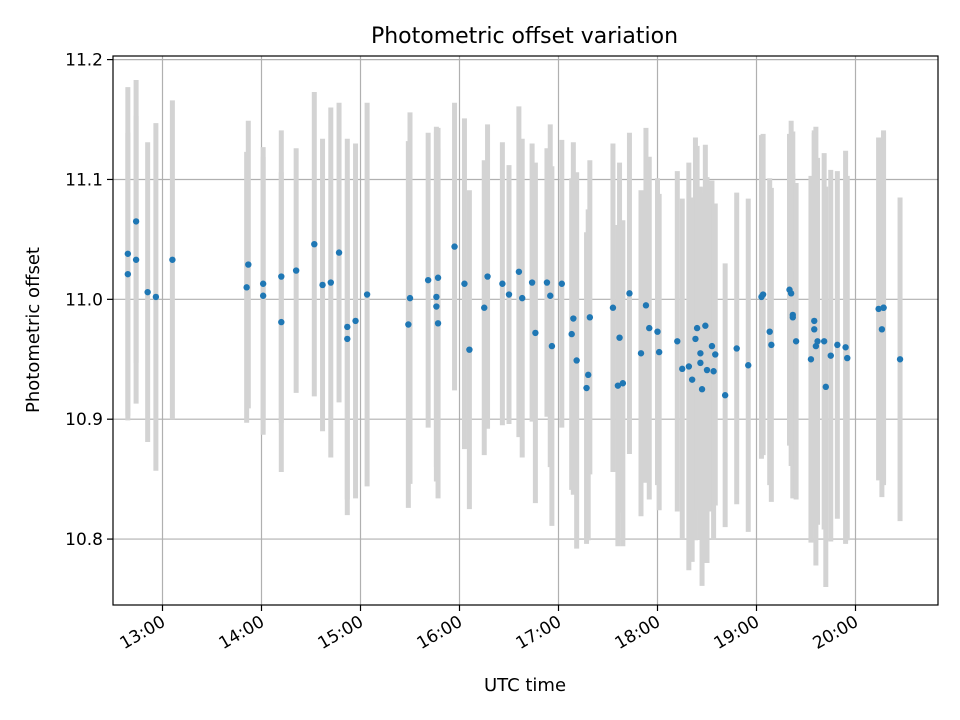 The image size is (960, 720). Describe the element at coordinates (489, 629) in the screenshot. I see `x-axis: 13:00 14:00 15:00 16:00 17:00 18:00 19:00 20:00` at that location.